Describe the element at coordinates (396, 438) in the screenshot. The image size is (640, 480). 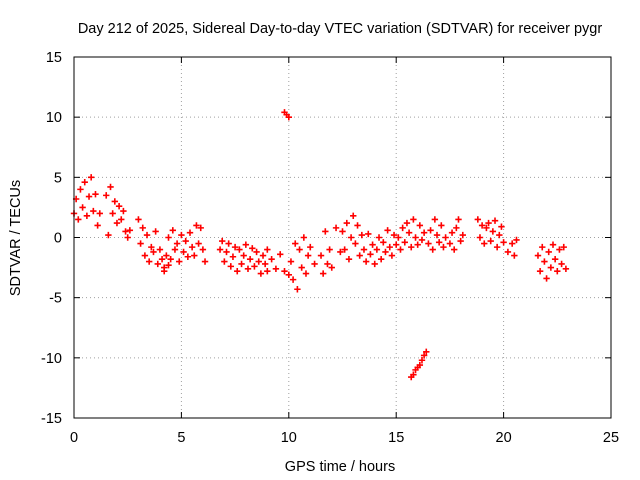
I see `x-tick-label: 15` at that location.